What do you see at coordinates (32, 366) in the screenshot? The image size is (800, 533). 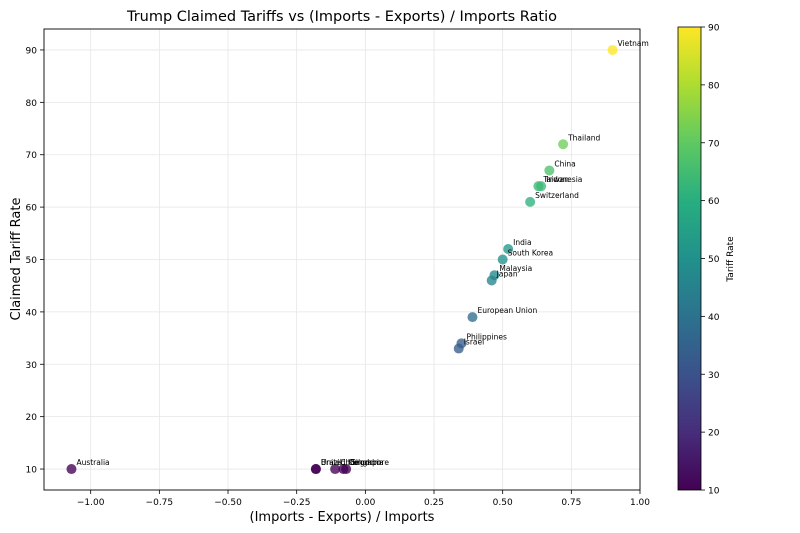 I see `y-tick-label: 30` at bounding box center [32, 366].